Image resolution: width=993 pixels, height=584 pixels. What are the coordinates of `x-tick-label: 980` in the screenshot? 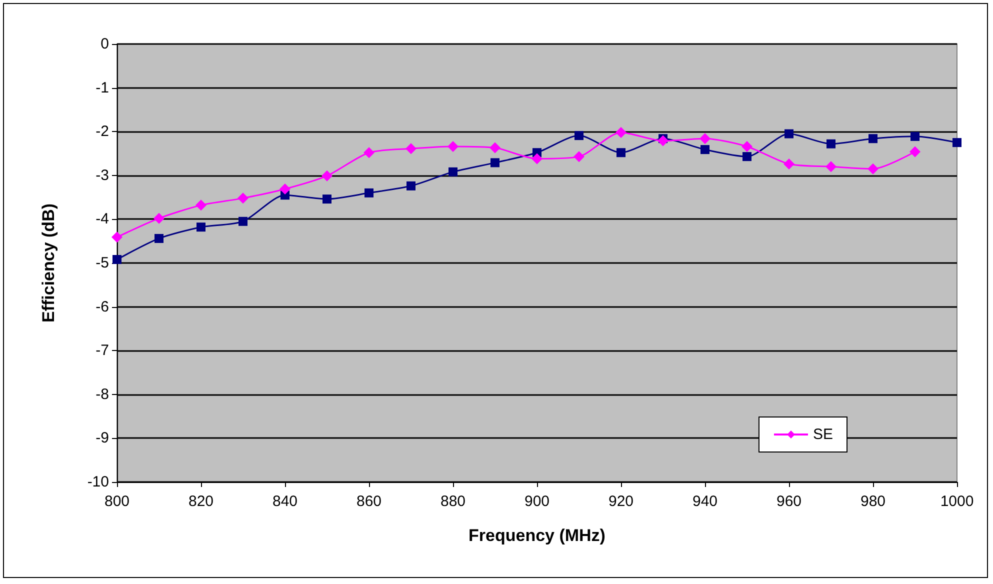 It's located at (873, 501).